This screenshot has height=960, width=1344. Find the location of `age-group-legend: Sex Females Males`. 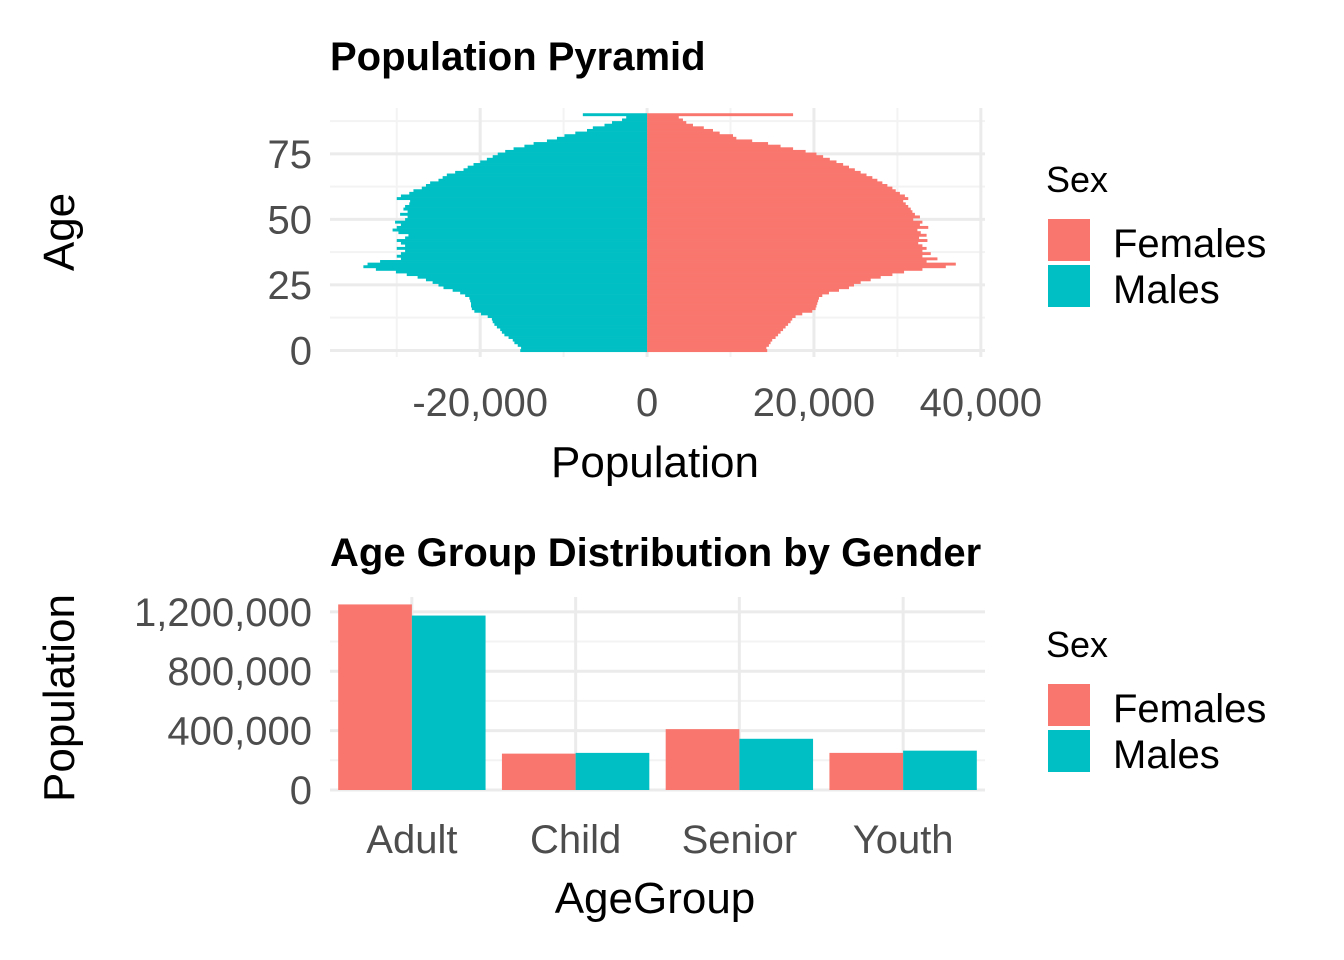

age-group-legend: Sex Females Males is located at coordinates (1156, 700).